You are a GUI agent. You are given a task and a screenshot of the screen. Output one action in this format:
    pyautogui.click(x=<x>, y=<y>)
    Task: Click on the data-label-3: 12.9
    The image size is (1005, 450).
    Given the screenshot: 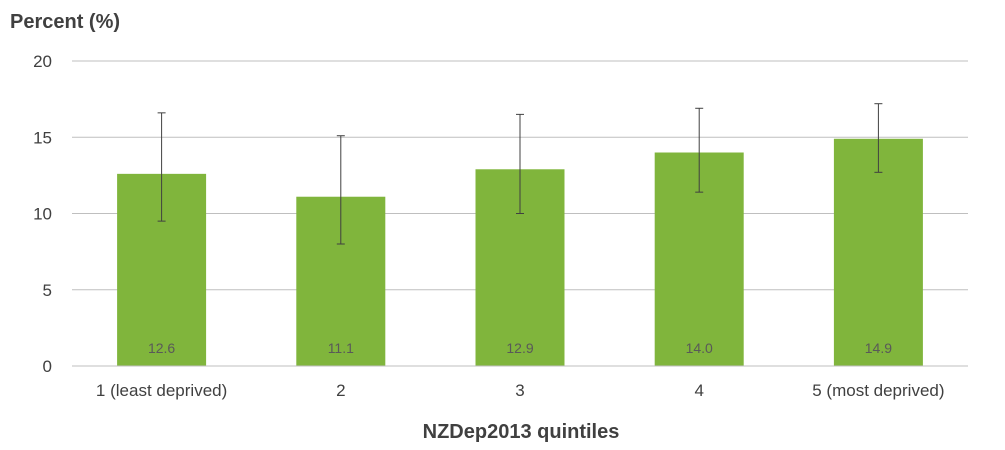 What is the action you would take?
    pyautogui.click(x=519, y=348)
    